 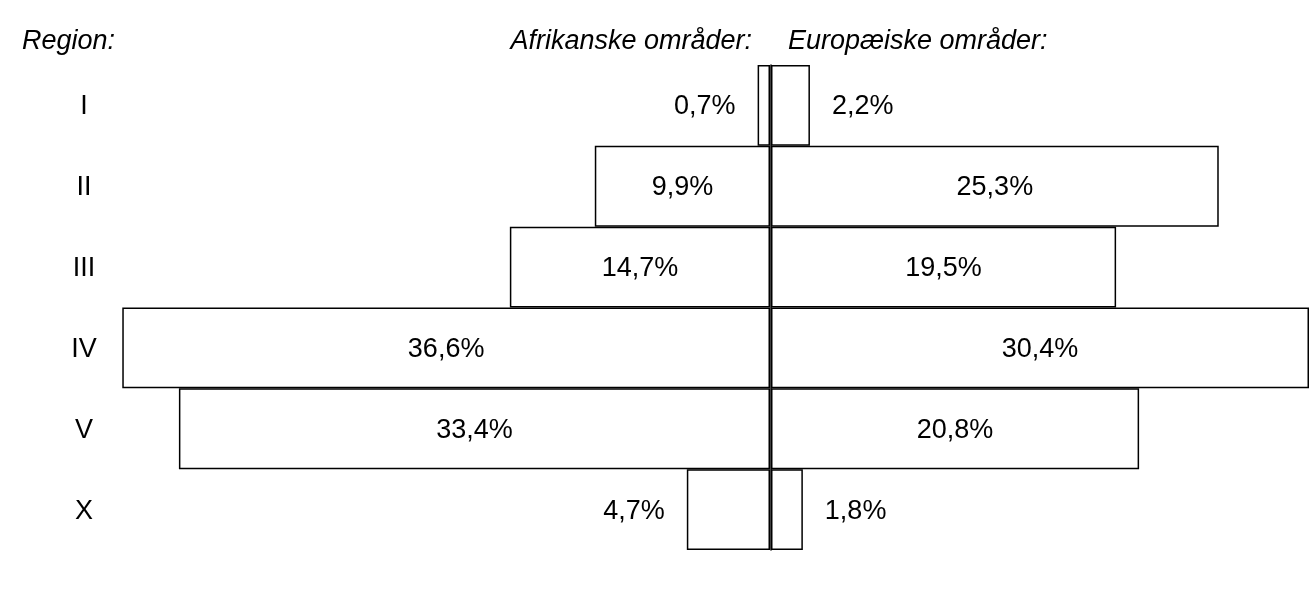 What do you see at coordinates (862, 105) in the screenshot?
I see `data-label: 2,2%` at bounding box center [862, 105].